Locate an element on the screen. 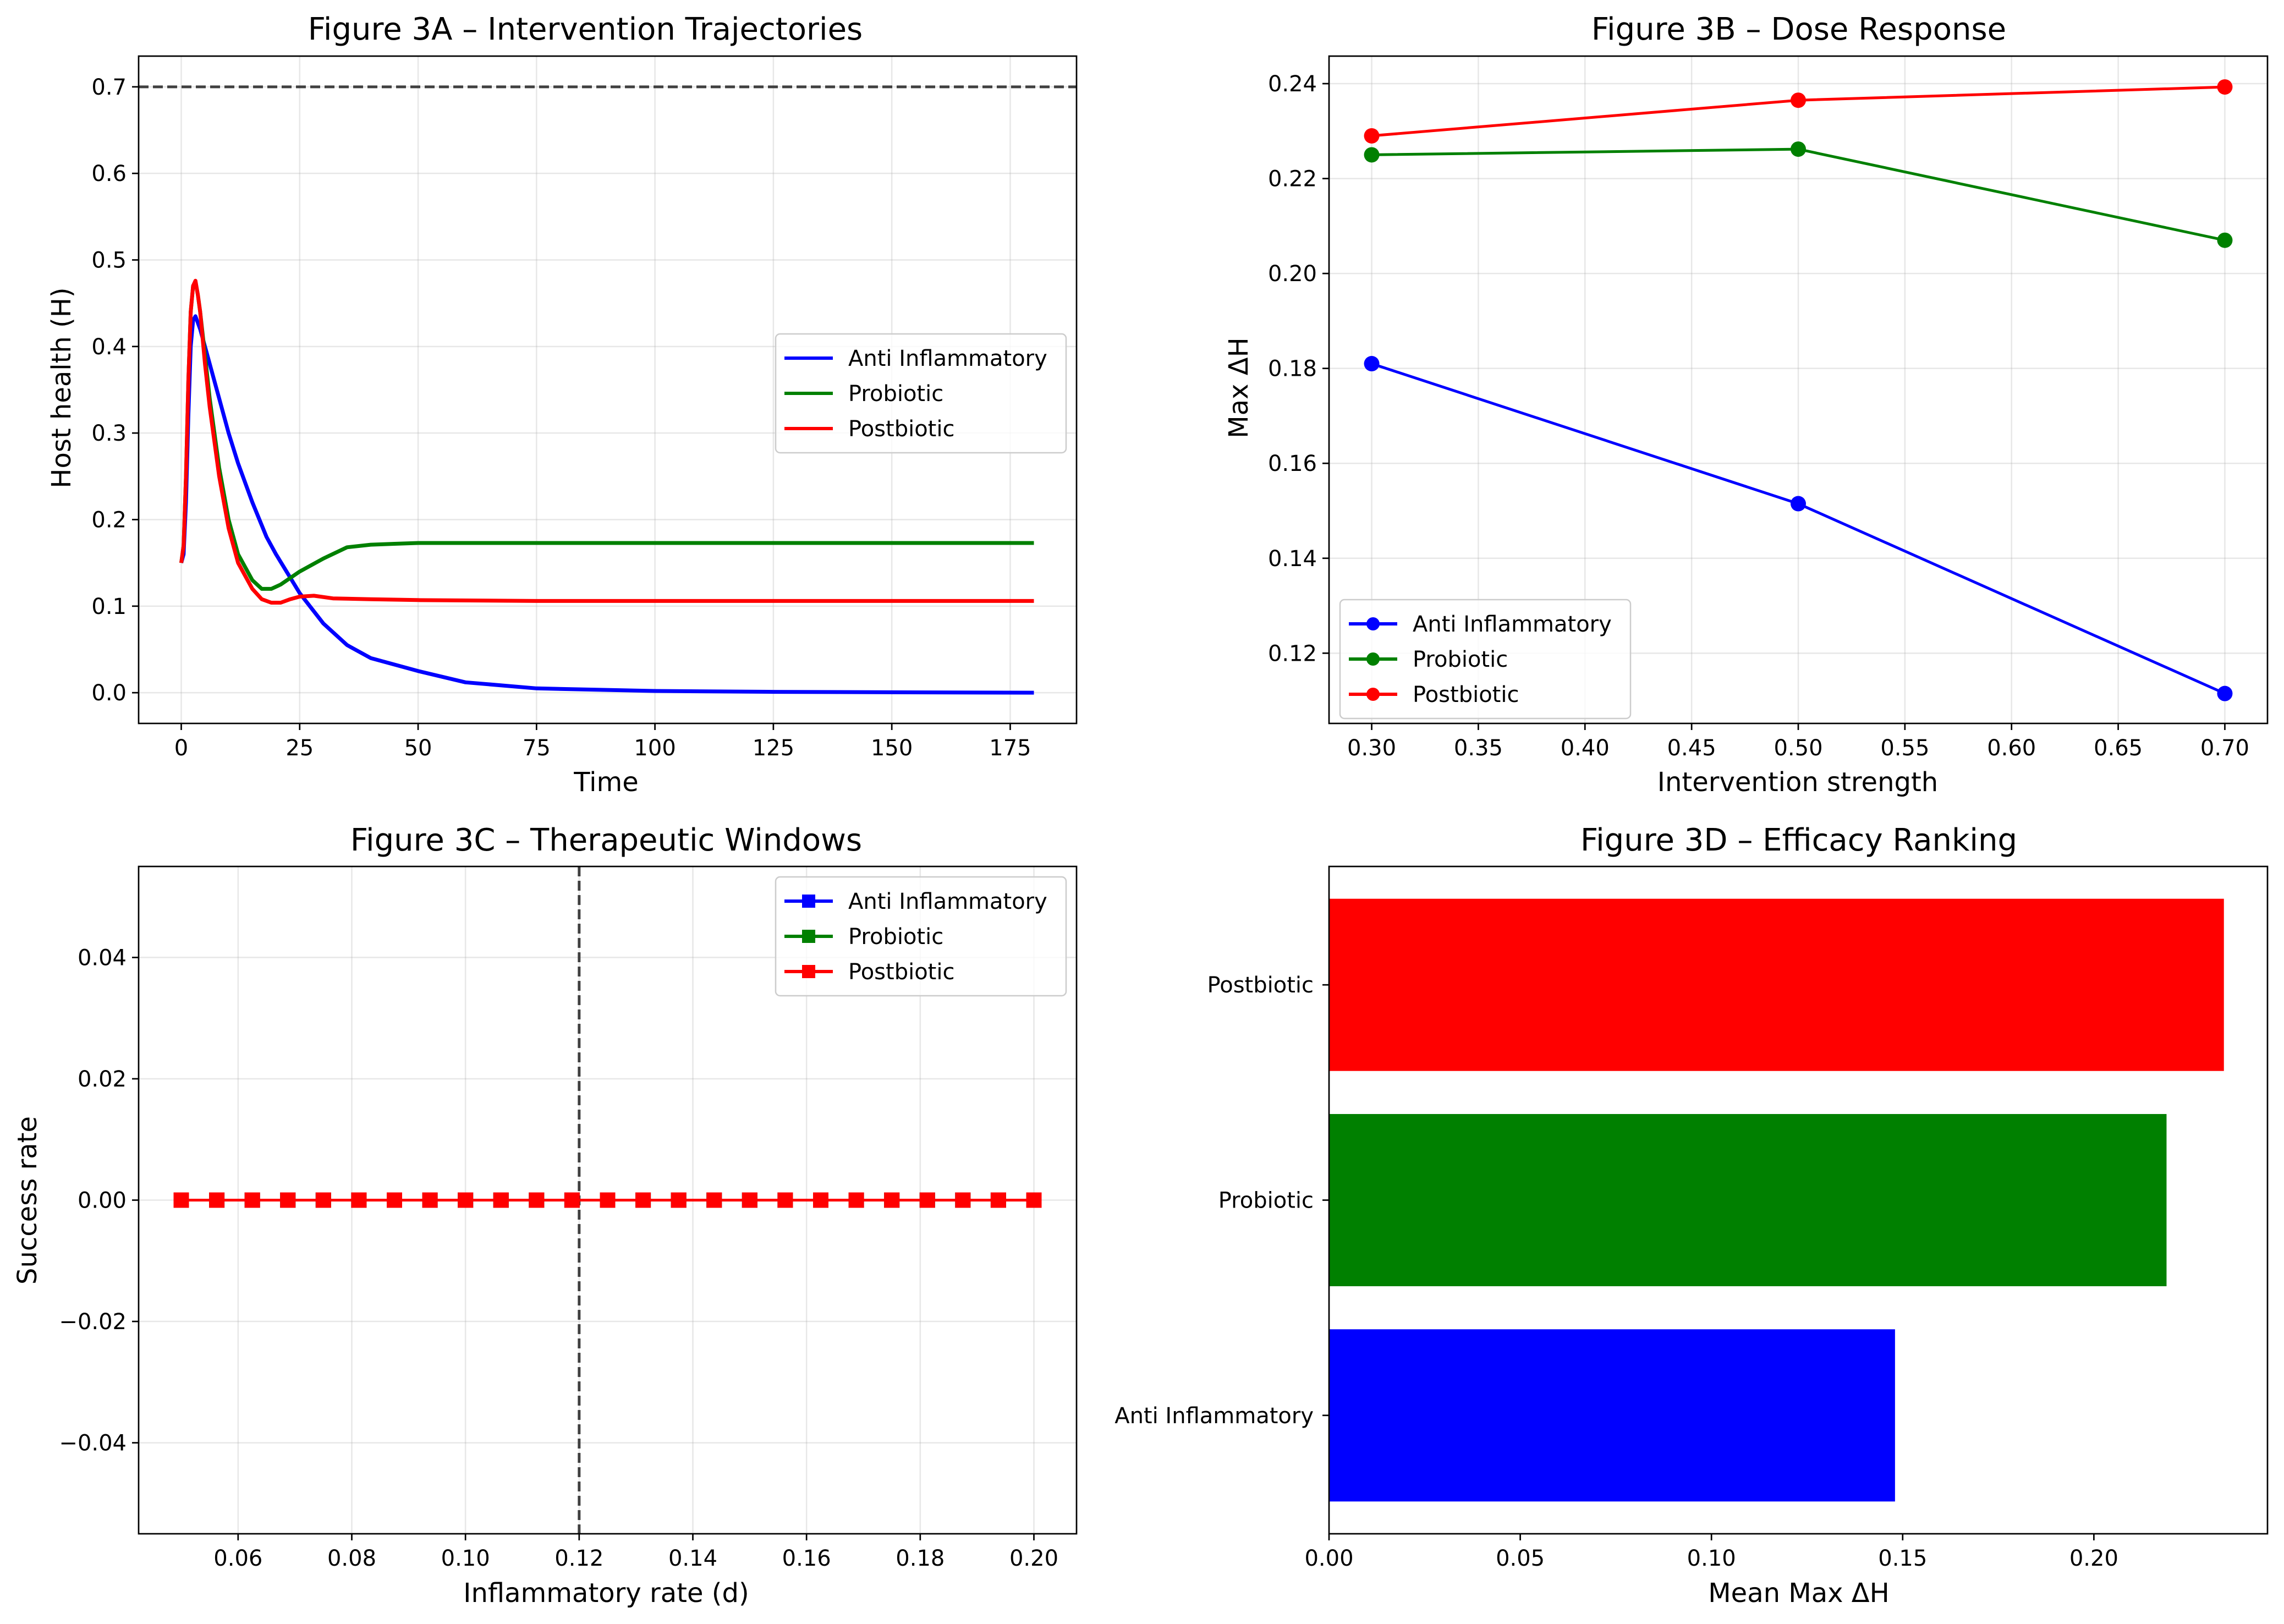  panel-3a-ytick-label: 0.0 is located at coordinates (109, 693).